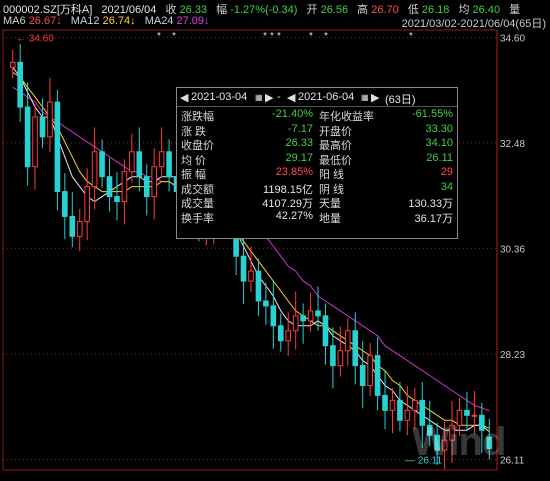 The image size is (550, 481). Describe the element at coordinates (197, 218) in the screenshot. I see `stat-label: 换手率` at that location.